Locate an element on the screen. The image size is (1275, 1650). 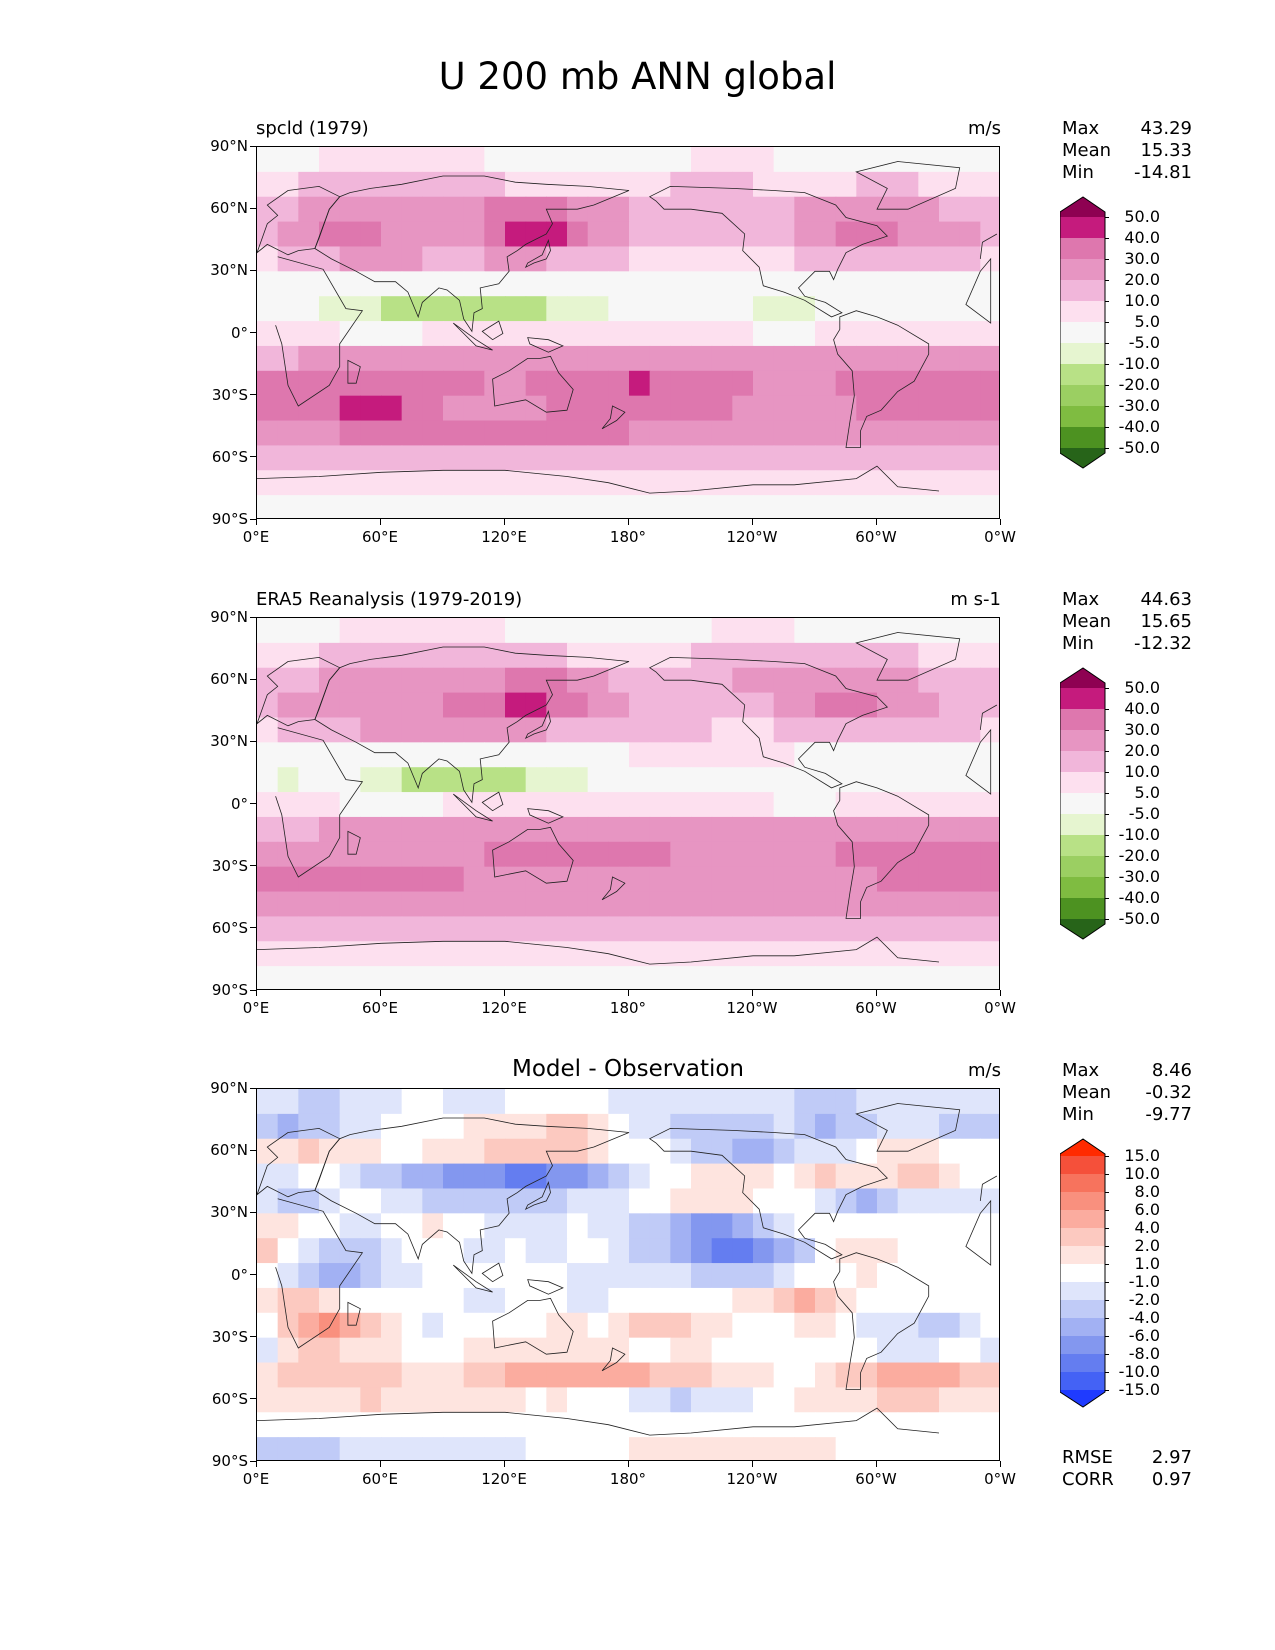
metric-rmse: 2.97 is located at coordinates (1171, 1457).